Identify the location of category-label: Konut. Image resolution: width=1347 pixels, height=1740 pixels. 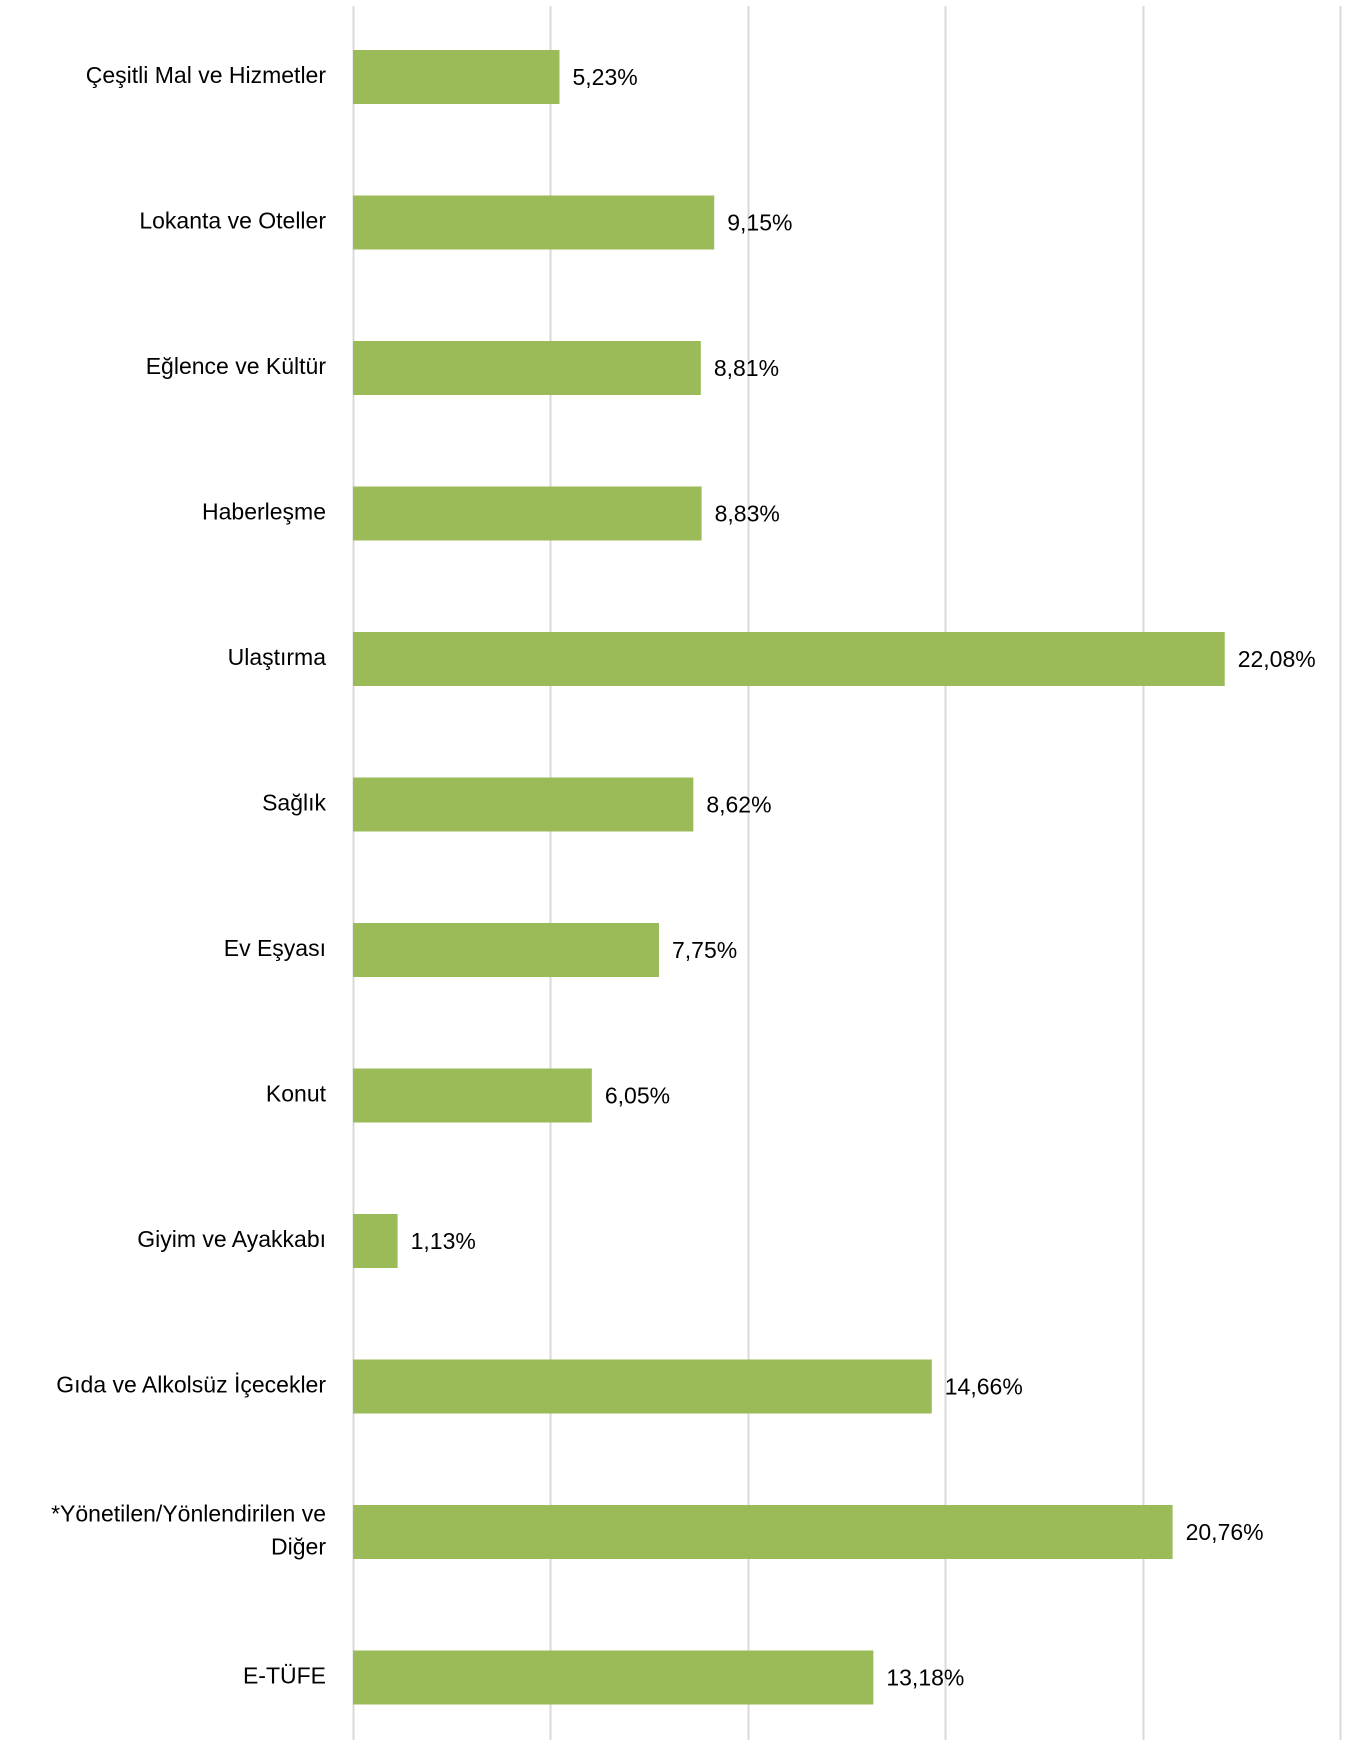
(296, 1094).